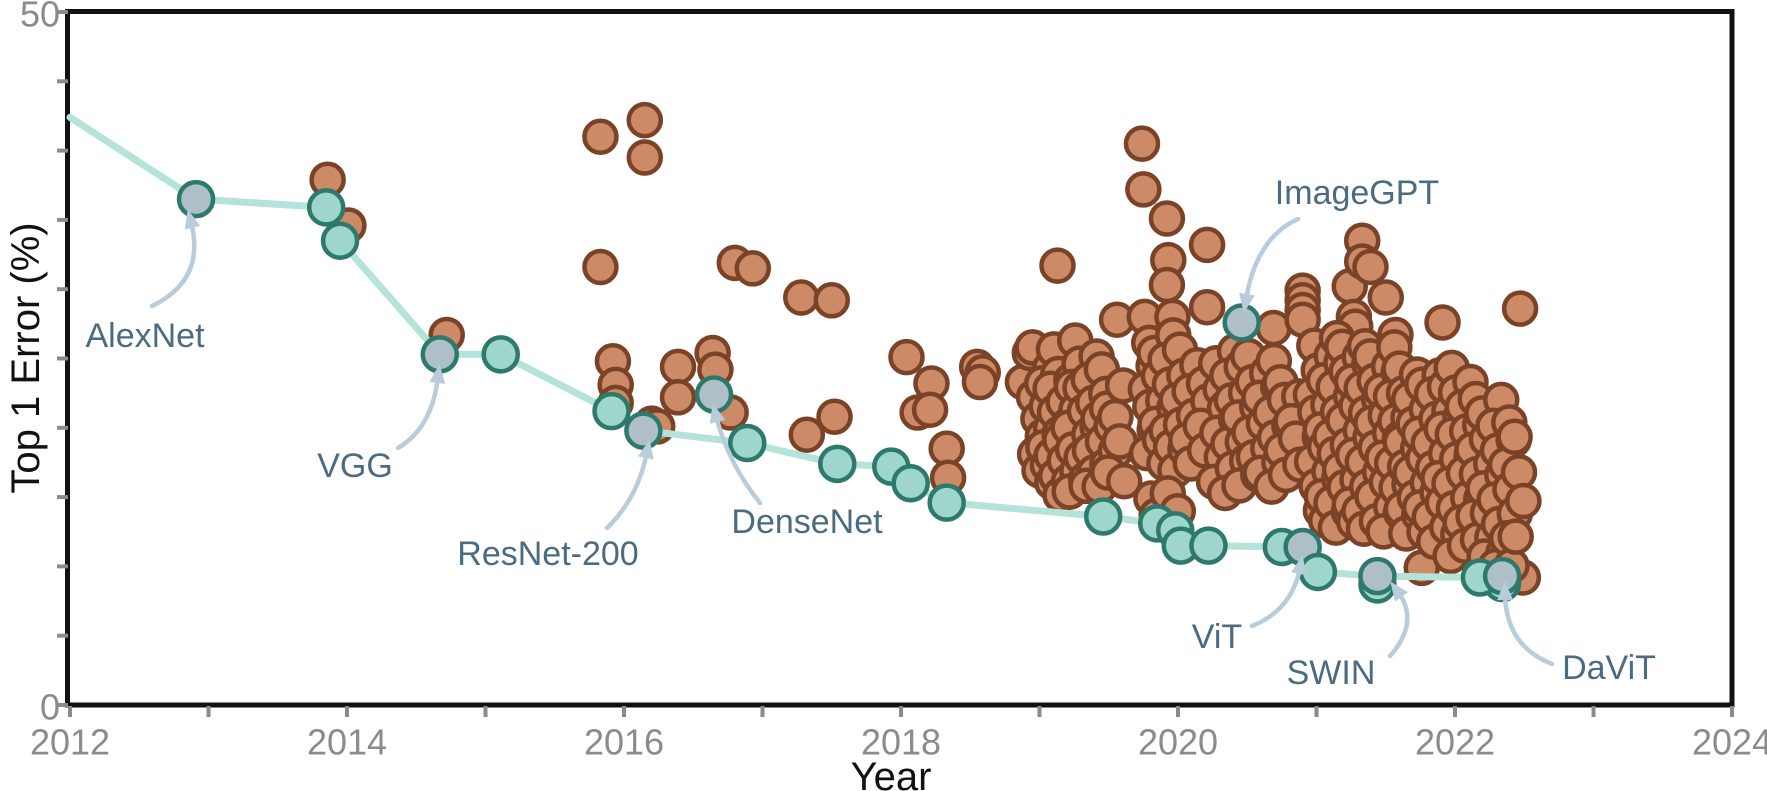 The width and height of the screenshot is (1767, 791). Describe the element at coordinates (547, 554) in the screenshot. I see `model-label-resnet-200: ResNet-200` at that location.